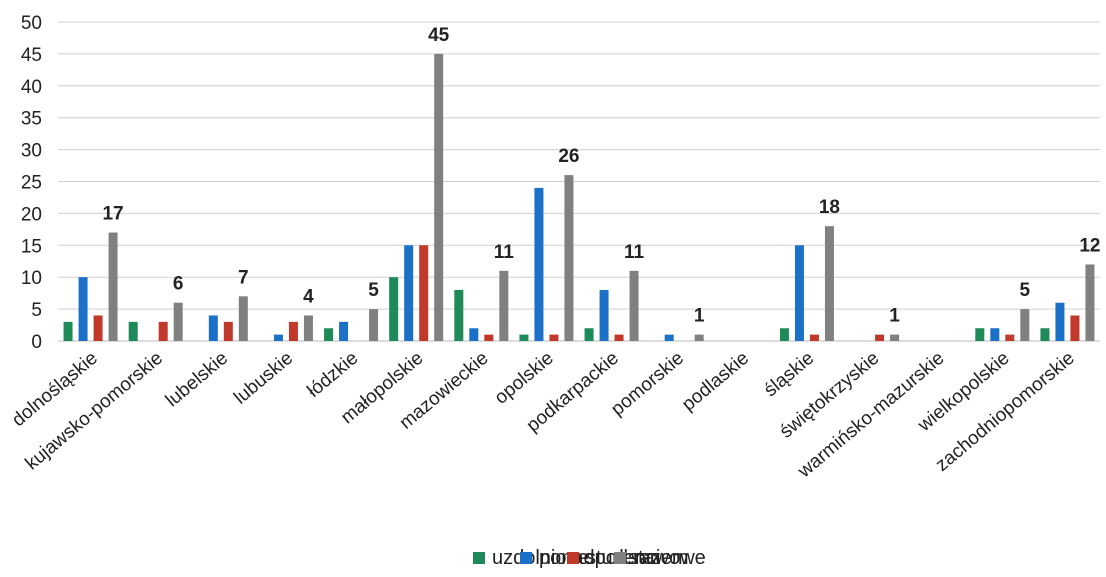 The image size is (1106, 577). Describe the element at coordinates (661, 558) in the screenshot. I see `legend-label: razem` at that location.